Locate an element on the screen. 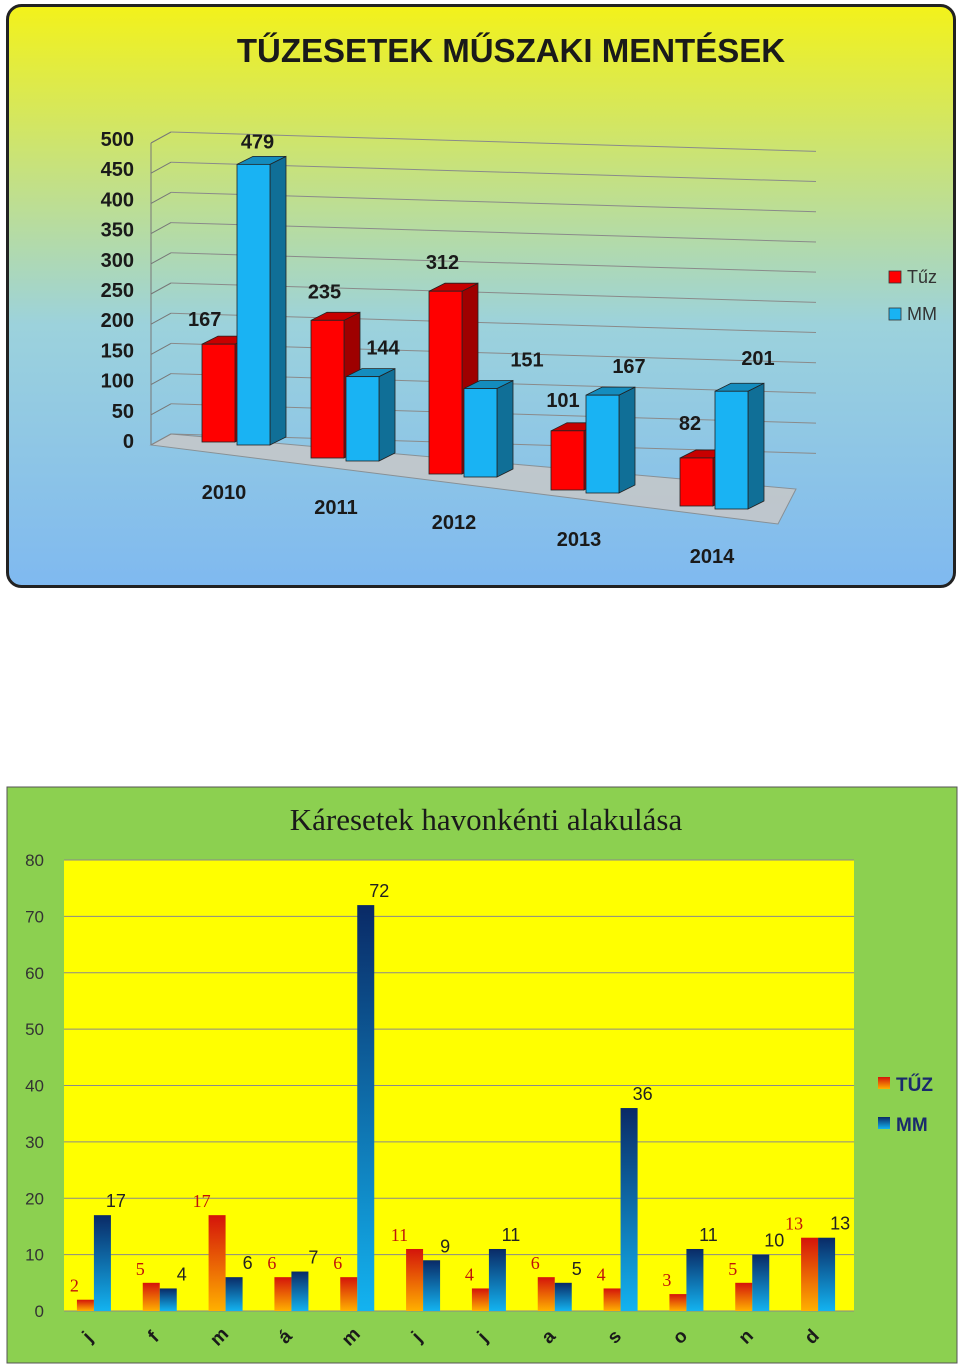 This screenshot has height=1368, width=960. bar-MM-2014: 201 is located at coordinates (744, 429).